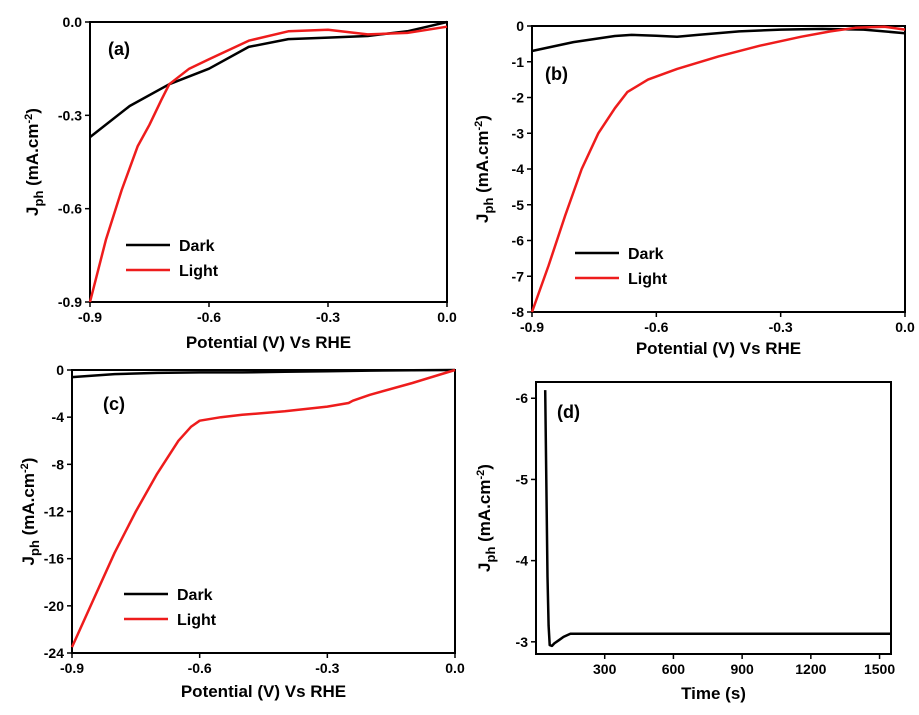 The image size is (919, 715). Describe the element at coordinates (879, 669) in the screenshot. I see `x-tick-label: 1500` at that location.